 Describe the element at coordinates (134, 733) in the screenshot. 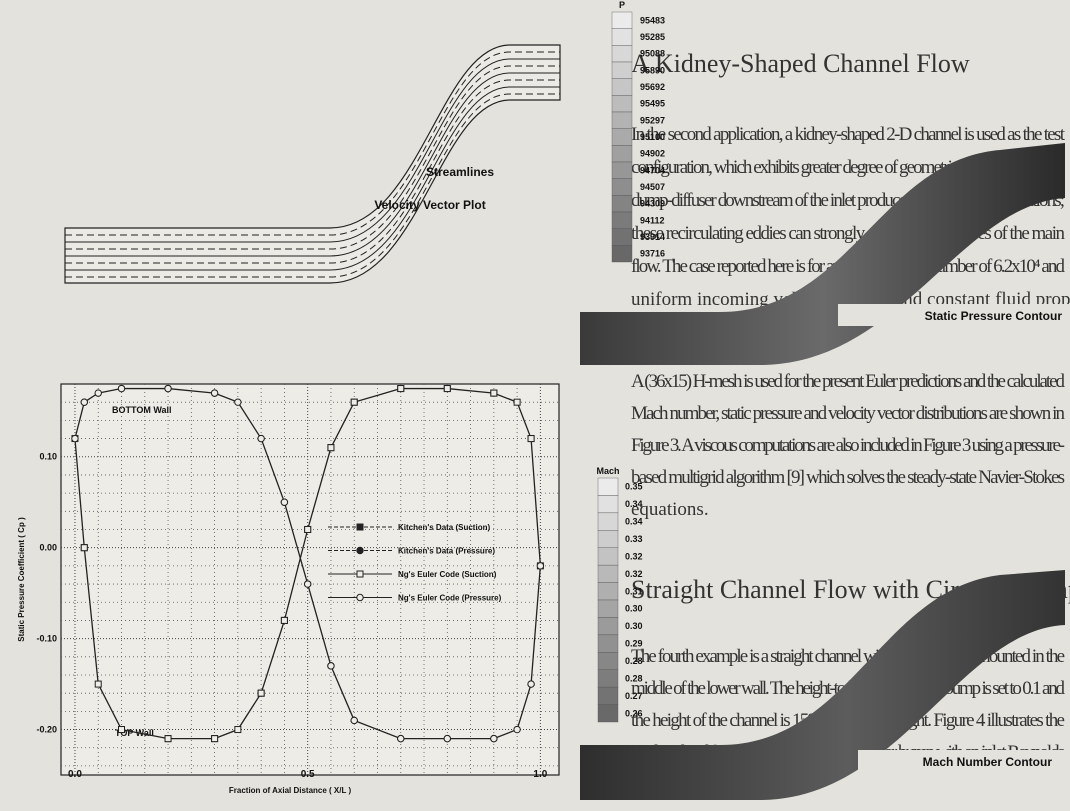

I see `annotation: TOP Wall` at that location.